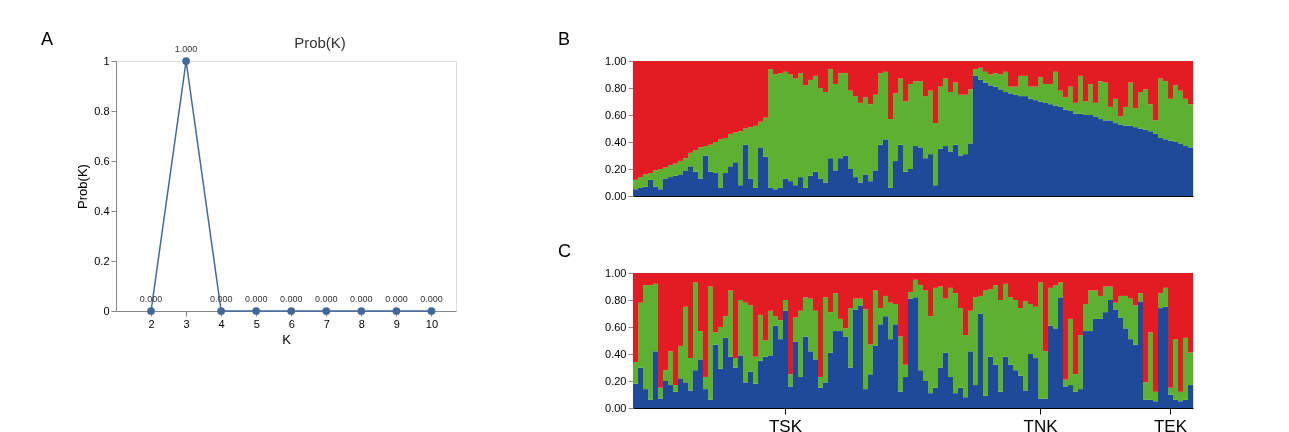  I want to click on y-tick-label: 0.8, so click(102, 110).